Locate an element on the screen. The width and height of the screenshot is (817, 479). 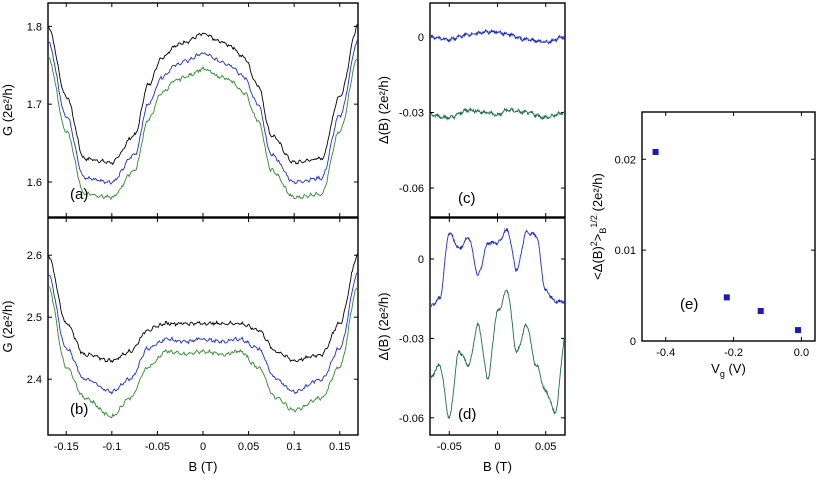
y-tick-label-e: 0.02 is located at coordinates (625, 160).